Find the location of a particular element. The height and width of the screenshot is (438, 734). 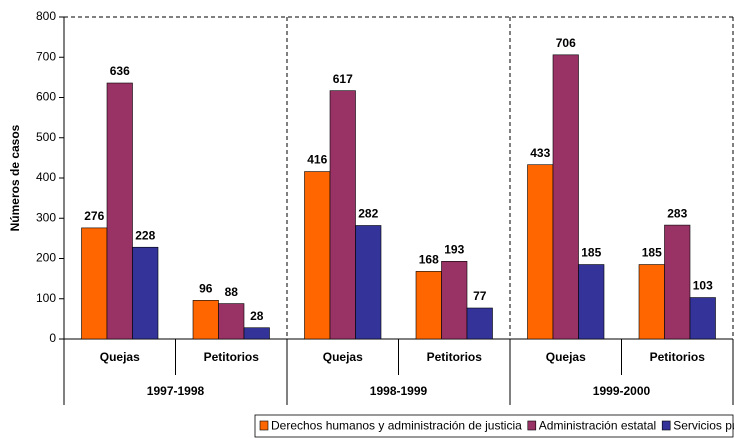

data-label: 88 is located at coordinates (232, 292).